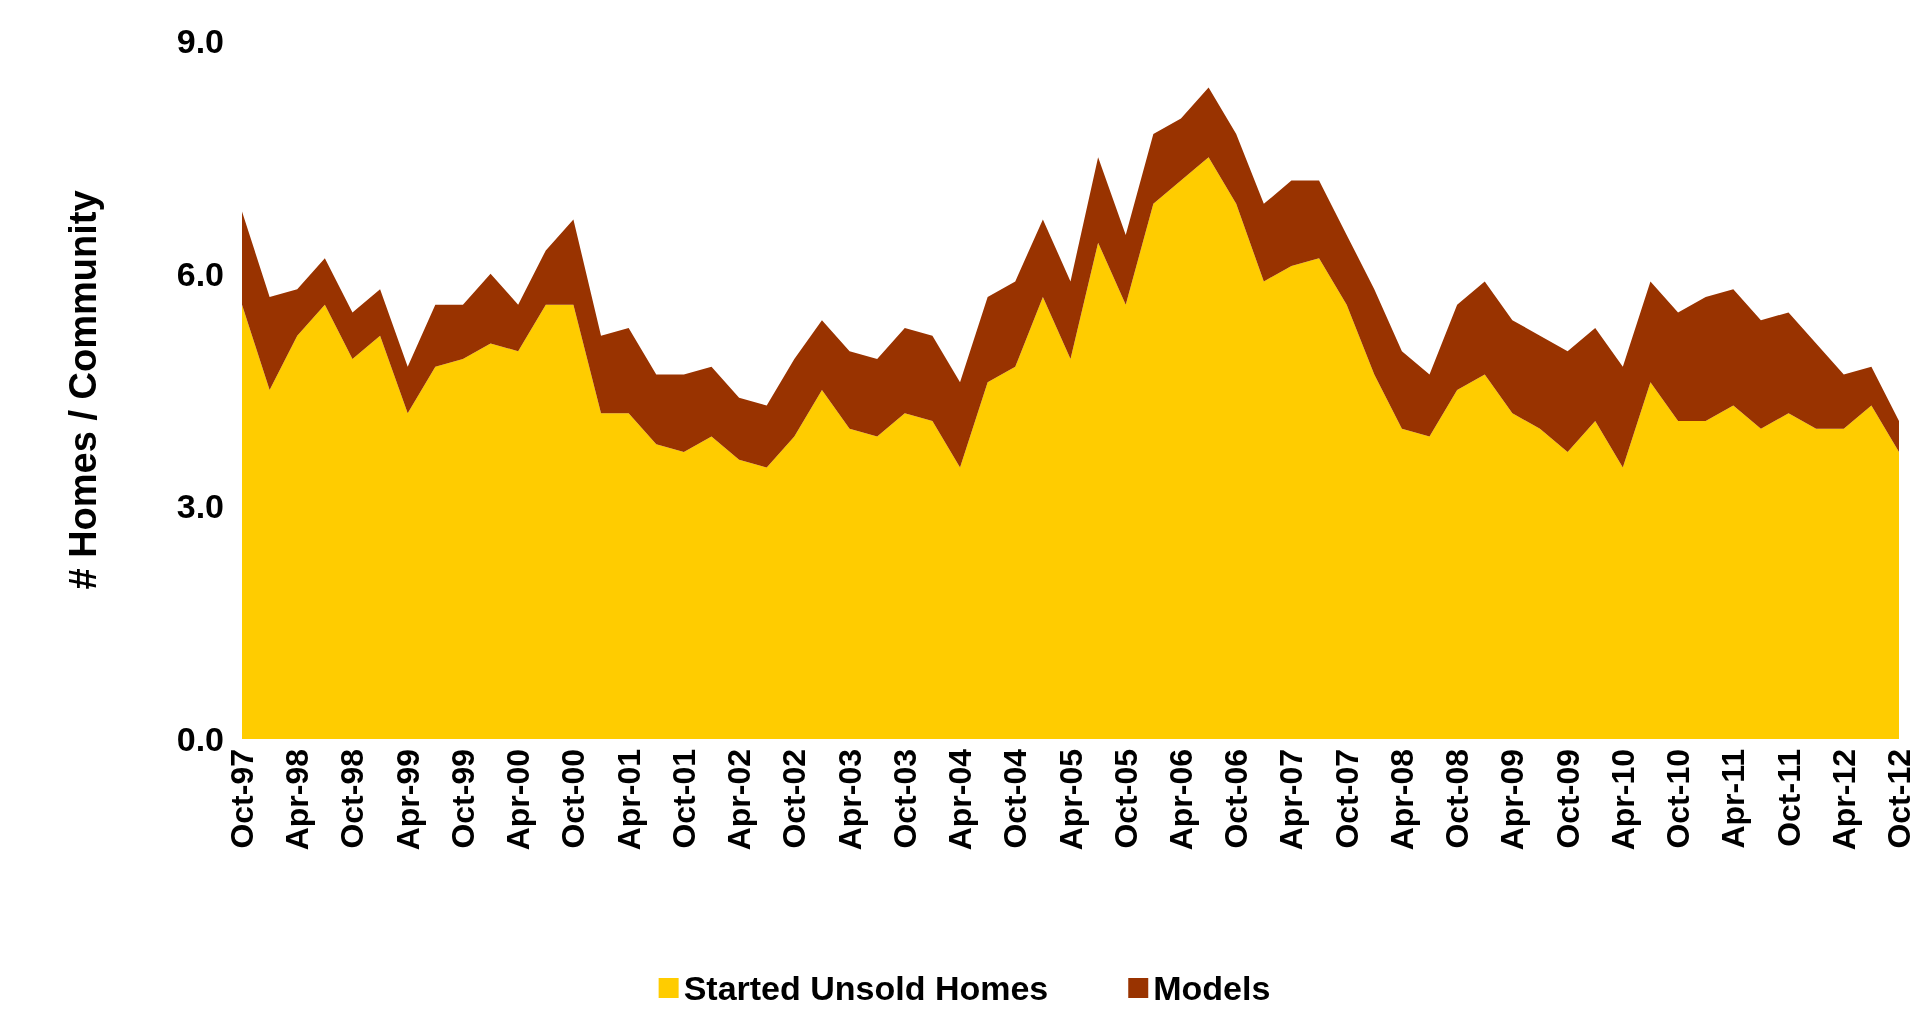  Describe the element at coordinates (297, 800) in the screenshot. I see `x-tick-label: Apr-98` at that location.